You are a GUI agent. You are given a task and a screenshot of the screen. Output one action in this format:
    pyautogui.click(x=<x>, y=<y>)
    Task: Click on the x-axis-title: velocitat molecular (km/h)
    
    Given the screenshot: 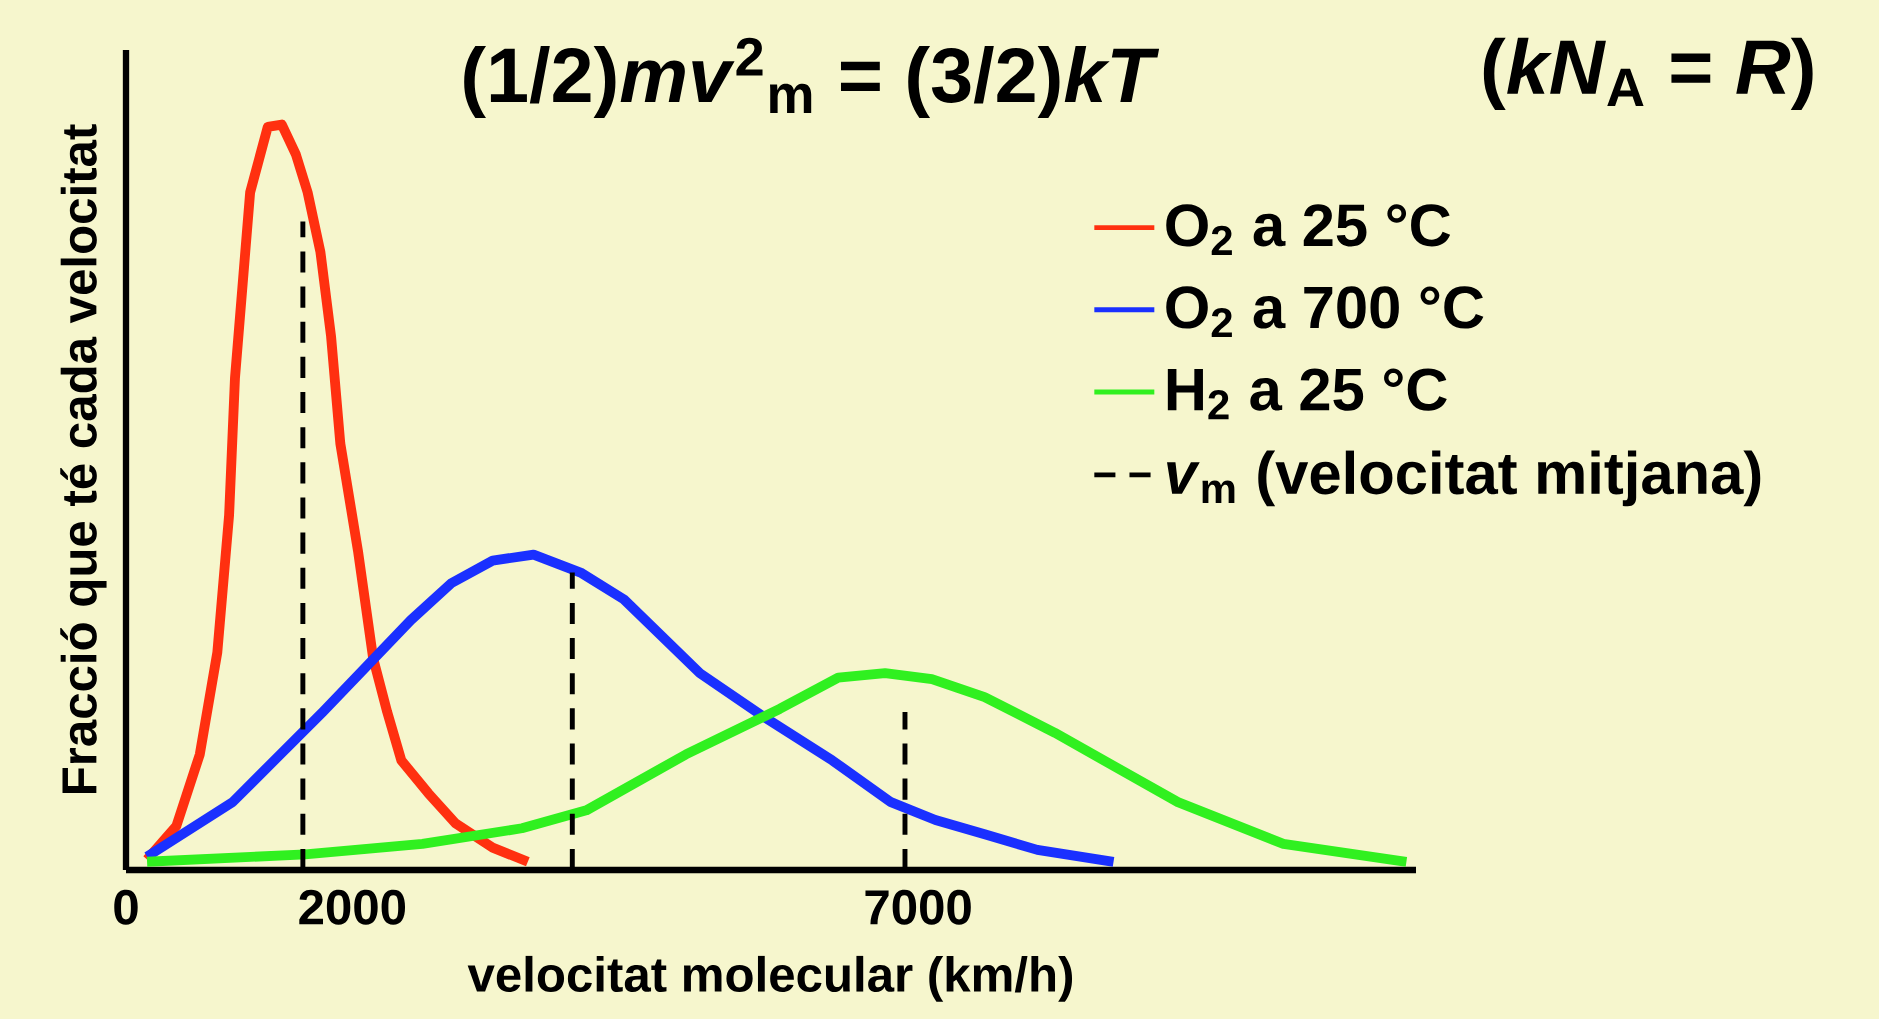 What is the action you would take?
    pyautogui.click(x=770, y=978)
    